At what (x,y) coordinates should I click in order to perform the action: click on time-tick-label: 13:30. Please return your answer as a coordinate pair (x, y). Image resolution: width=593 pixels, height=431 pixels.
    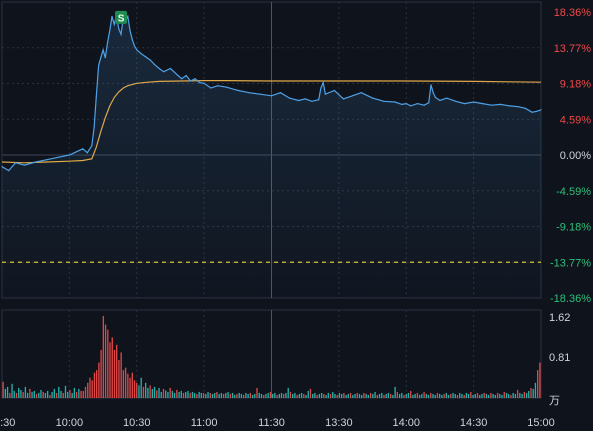
    Looking at the image, I should click on (339, 423).